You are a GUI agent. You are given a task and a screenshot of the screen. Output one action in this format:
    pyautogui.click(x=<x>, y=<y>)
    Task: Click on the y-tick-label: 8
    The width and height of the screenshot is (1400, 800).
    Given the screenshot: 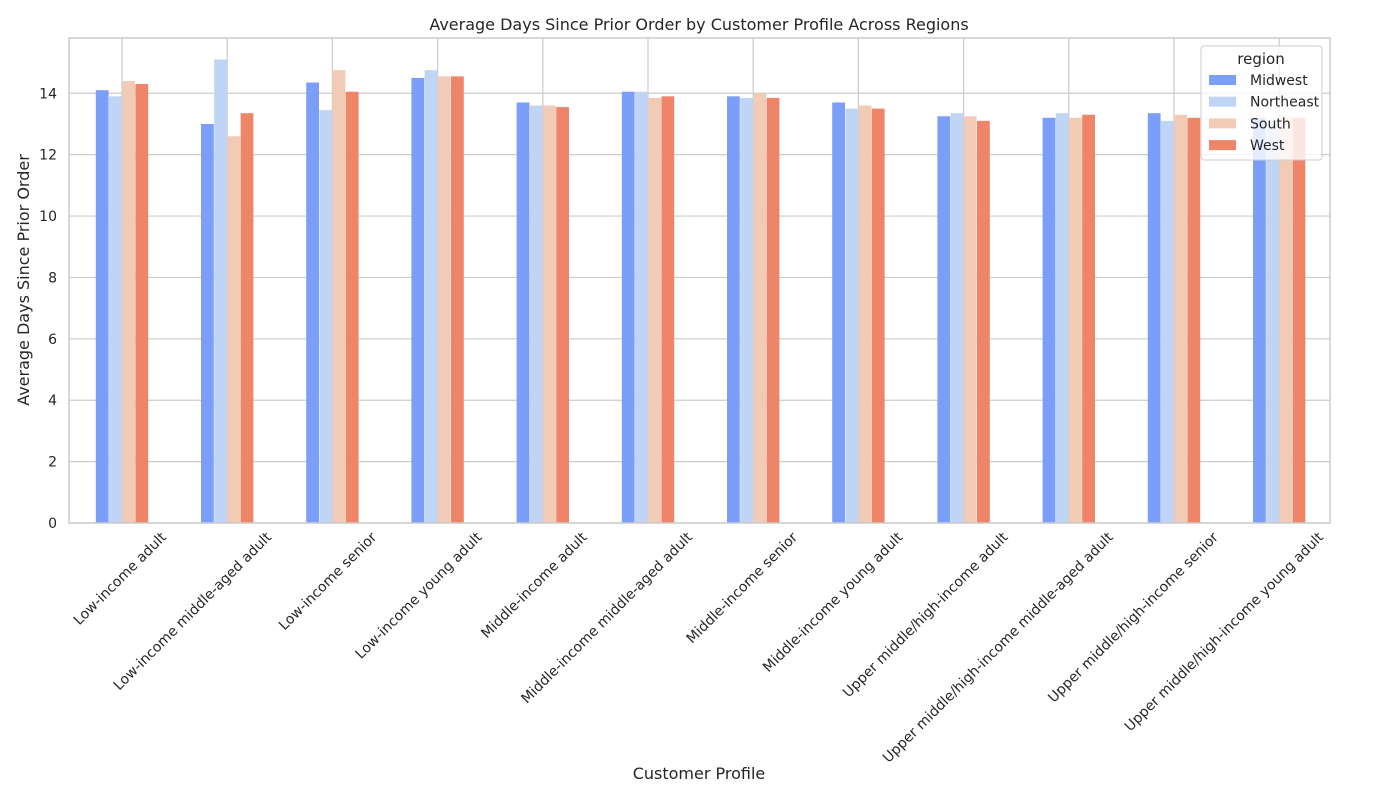 What is the action you would take?
    pyautogui.click(x=52, y=278)
    